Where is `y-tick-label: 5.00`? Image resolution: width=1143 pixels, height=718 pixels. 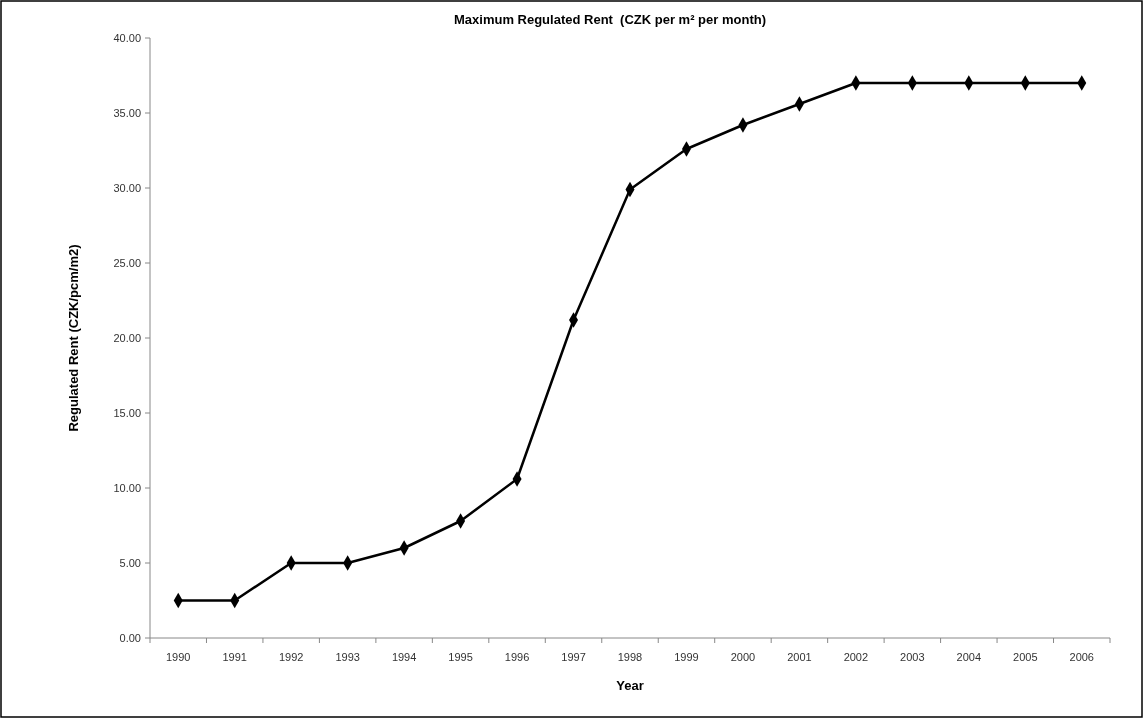
y-tick-label: 5.00 is located at coordinates (130, 562).